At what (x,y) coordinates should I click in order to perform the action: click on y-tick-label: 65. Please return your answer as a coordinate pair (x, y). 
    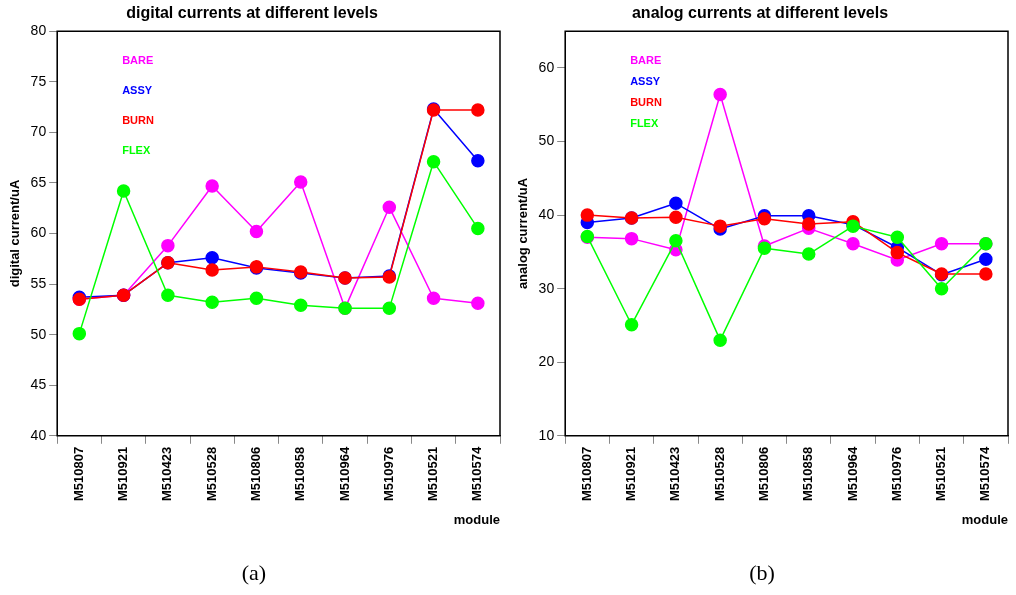
    Looking at the image, I should click on (38, 181).